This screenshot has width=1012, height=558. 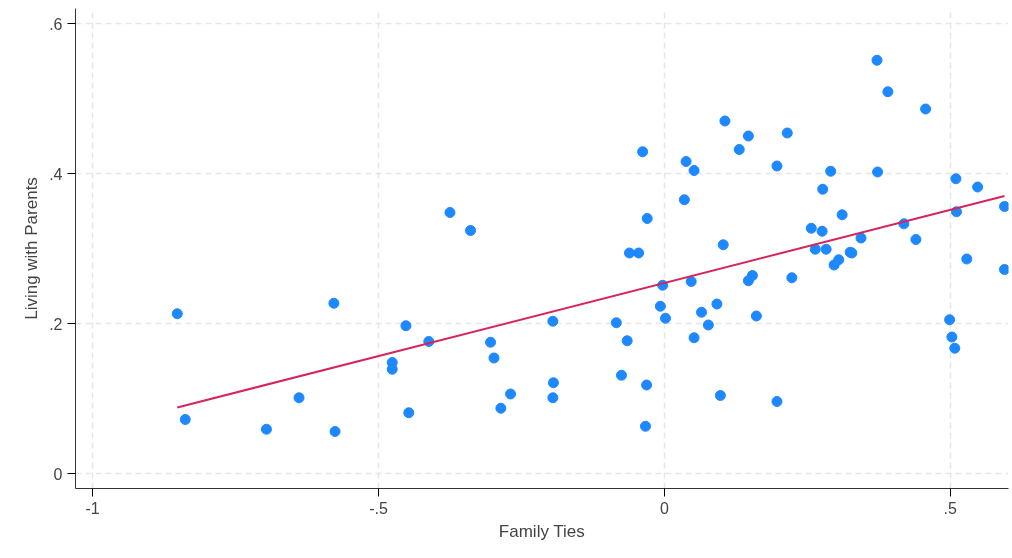 What do you see at coordinates (664, 508) in the screenshot?
I see `x-tick-label: 0` at bounding box center [664, 508].